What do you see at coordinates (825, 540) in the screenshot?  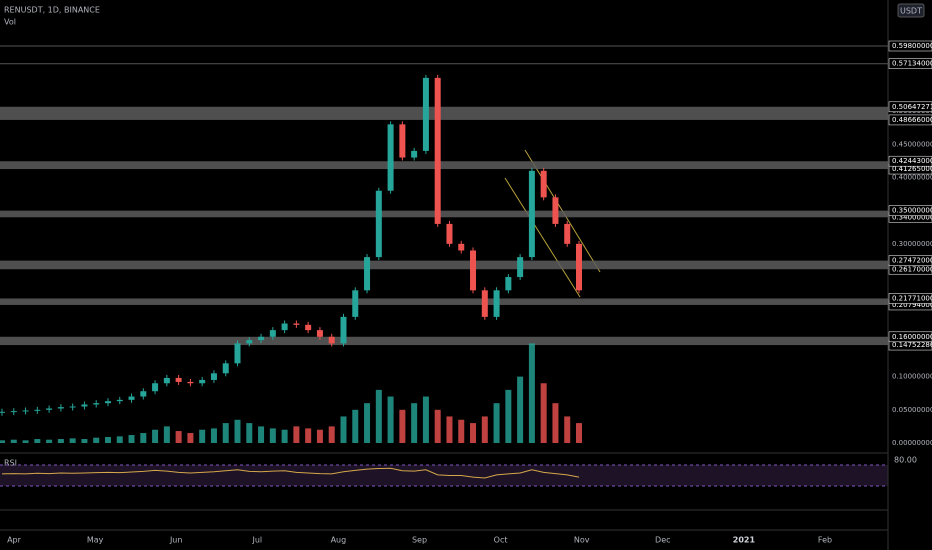 I see `month-label: Feb` at bounding box center [825, 540].